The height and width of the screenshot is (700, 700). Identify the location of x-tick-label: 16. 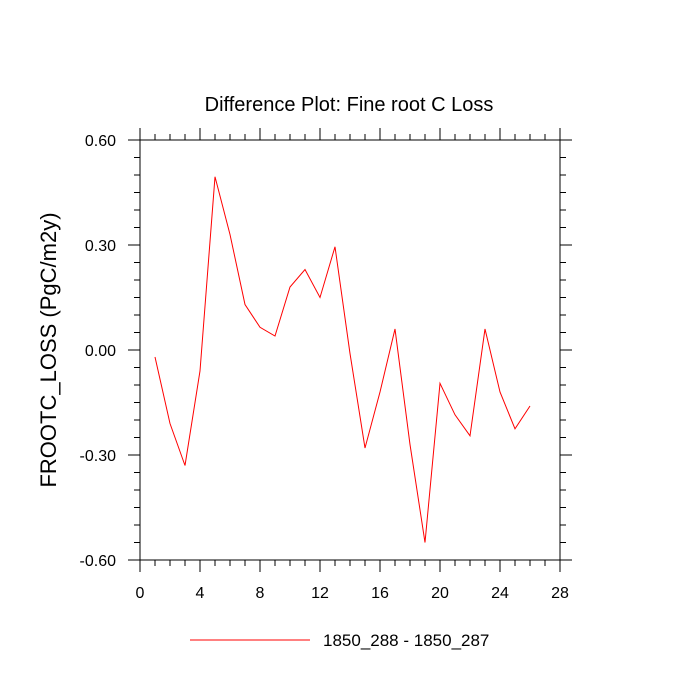
(380, 593).